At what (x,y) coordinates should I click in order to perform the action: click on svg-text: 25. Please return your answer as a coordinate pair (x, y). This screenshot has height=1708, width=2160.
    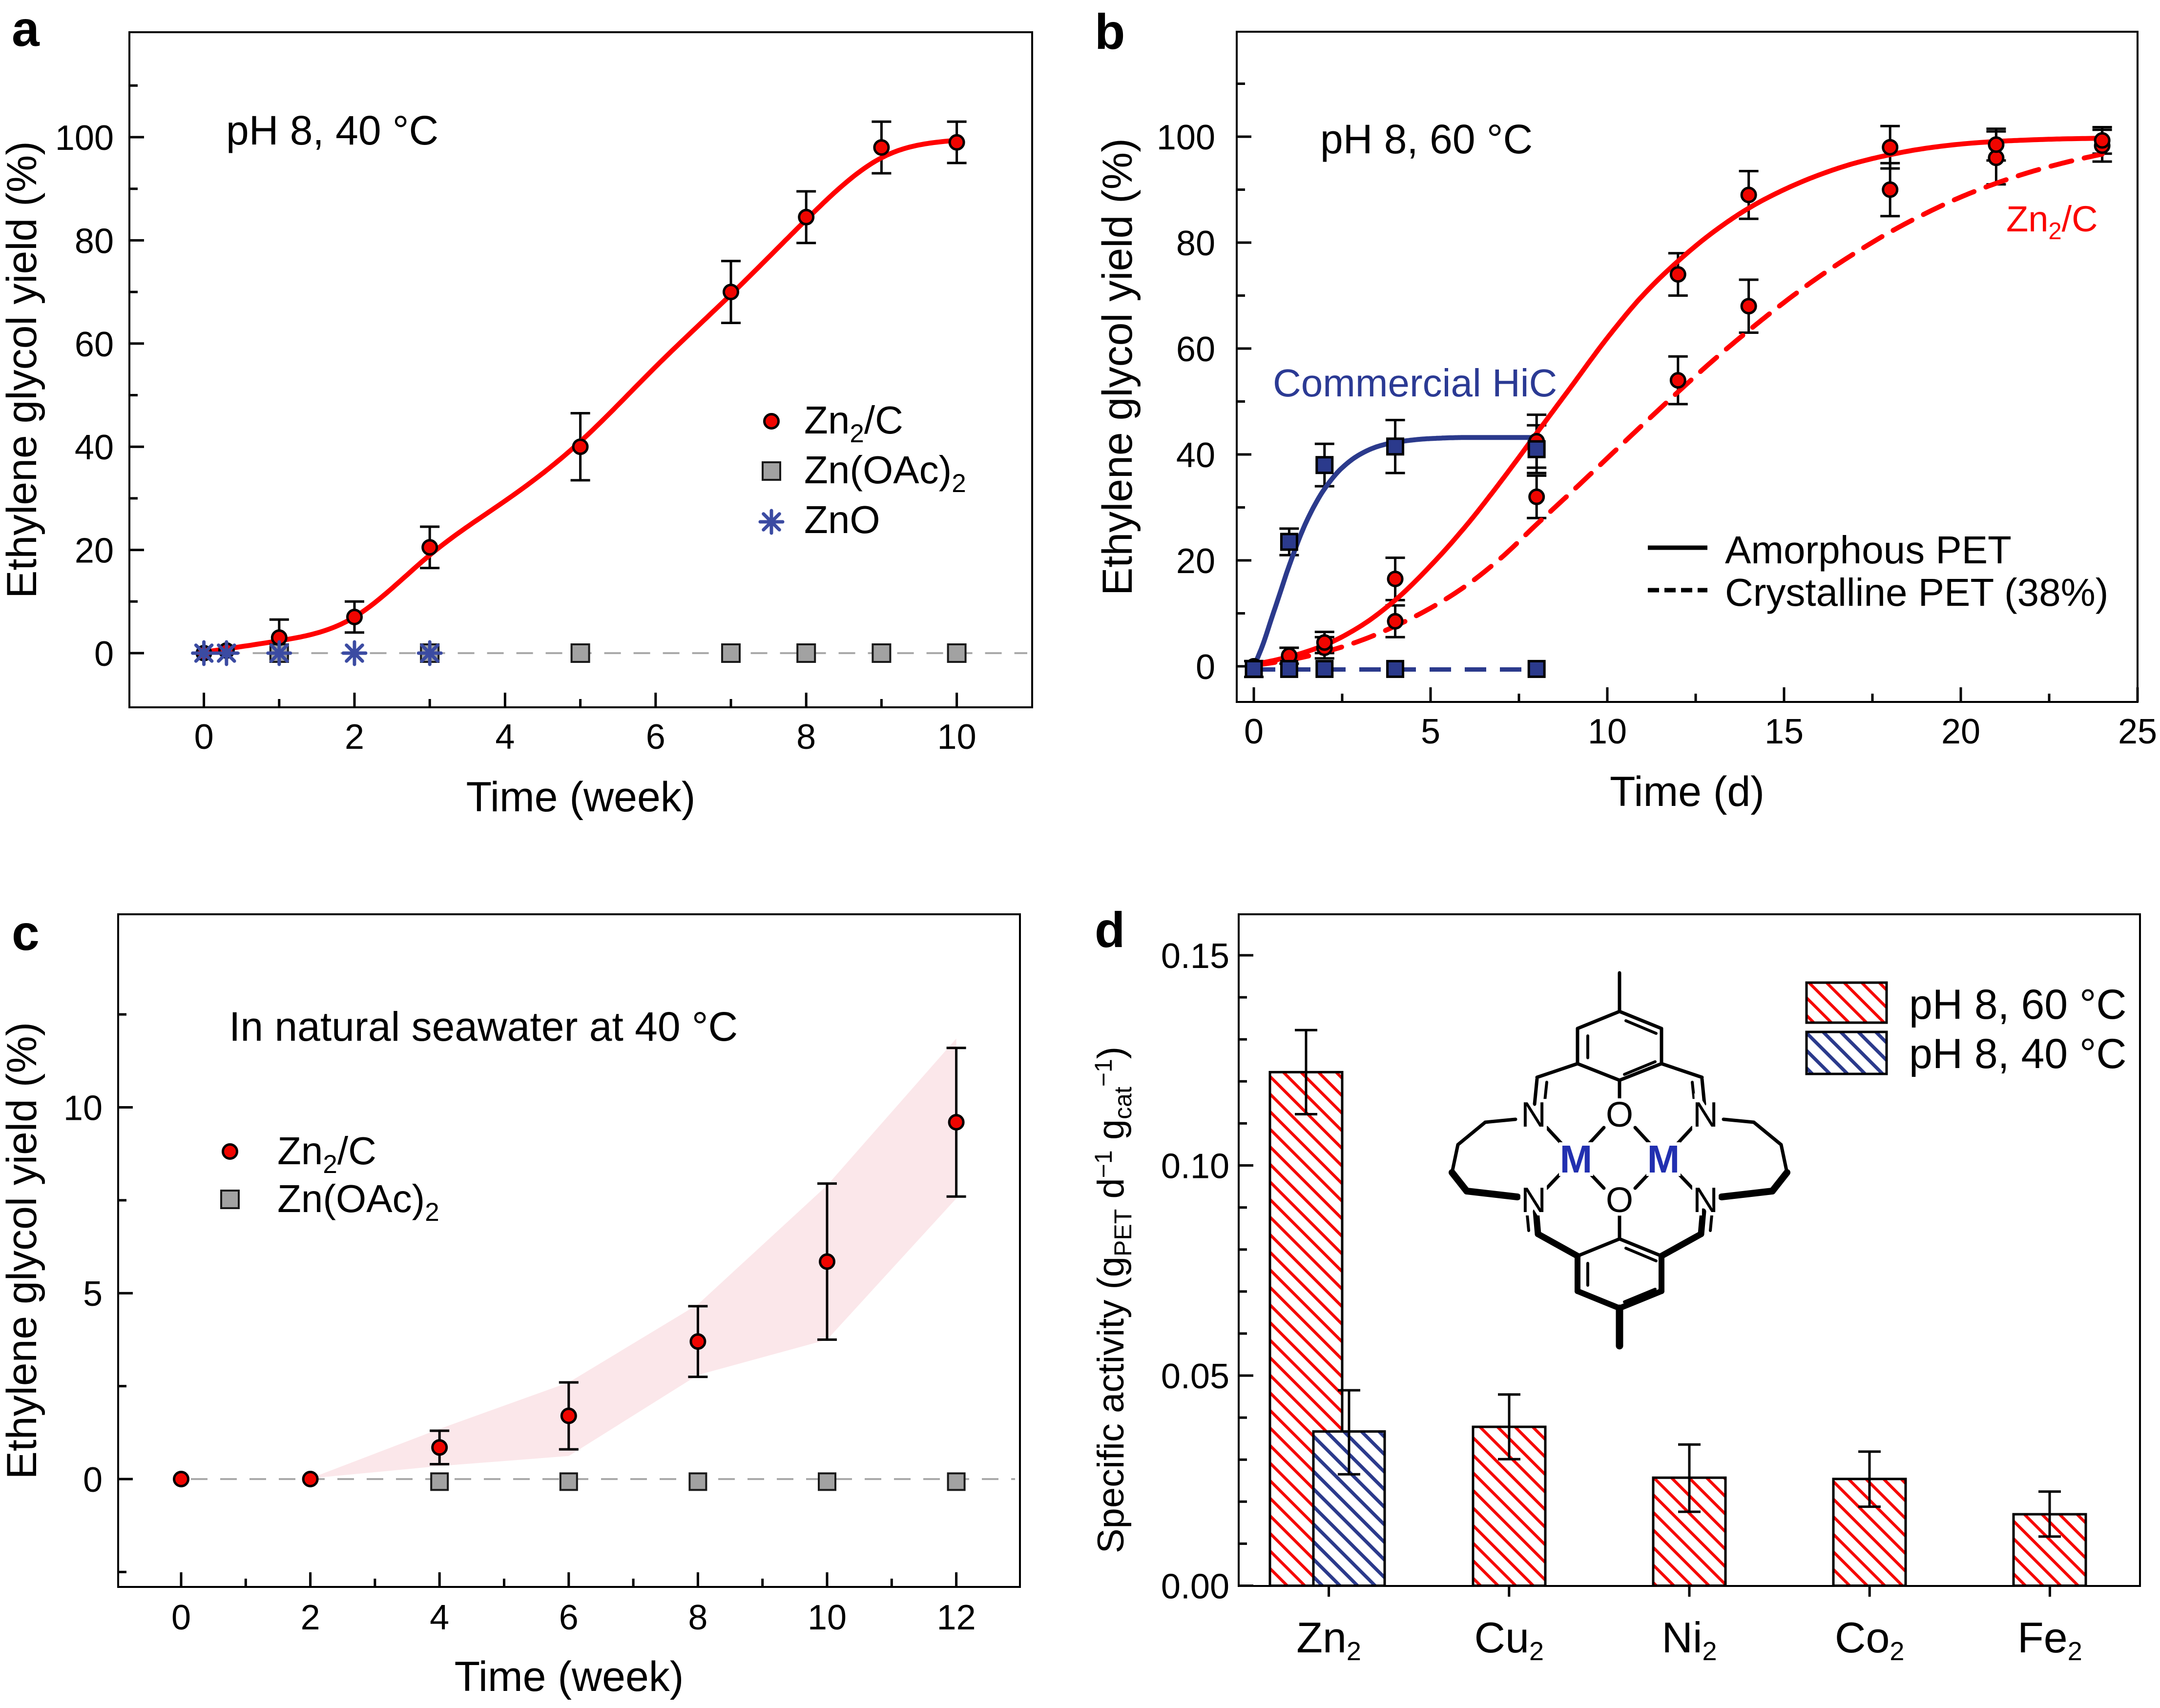
    Looking at the image, I should click on (2137, 732).